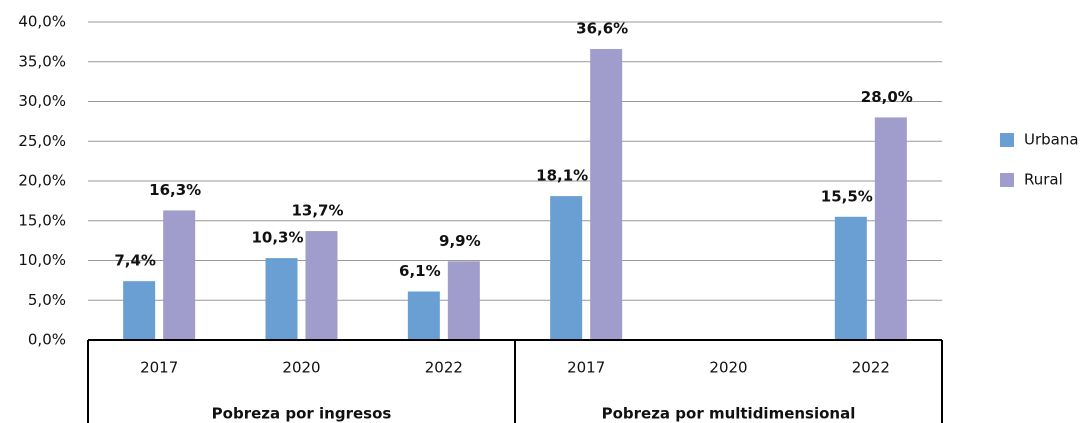  Describe the element at coordinates (47, 300) in the screenshot. I see `y-tick-label: 5,0%` at that location.